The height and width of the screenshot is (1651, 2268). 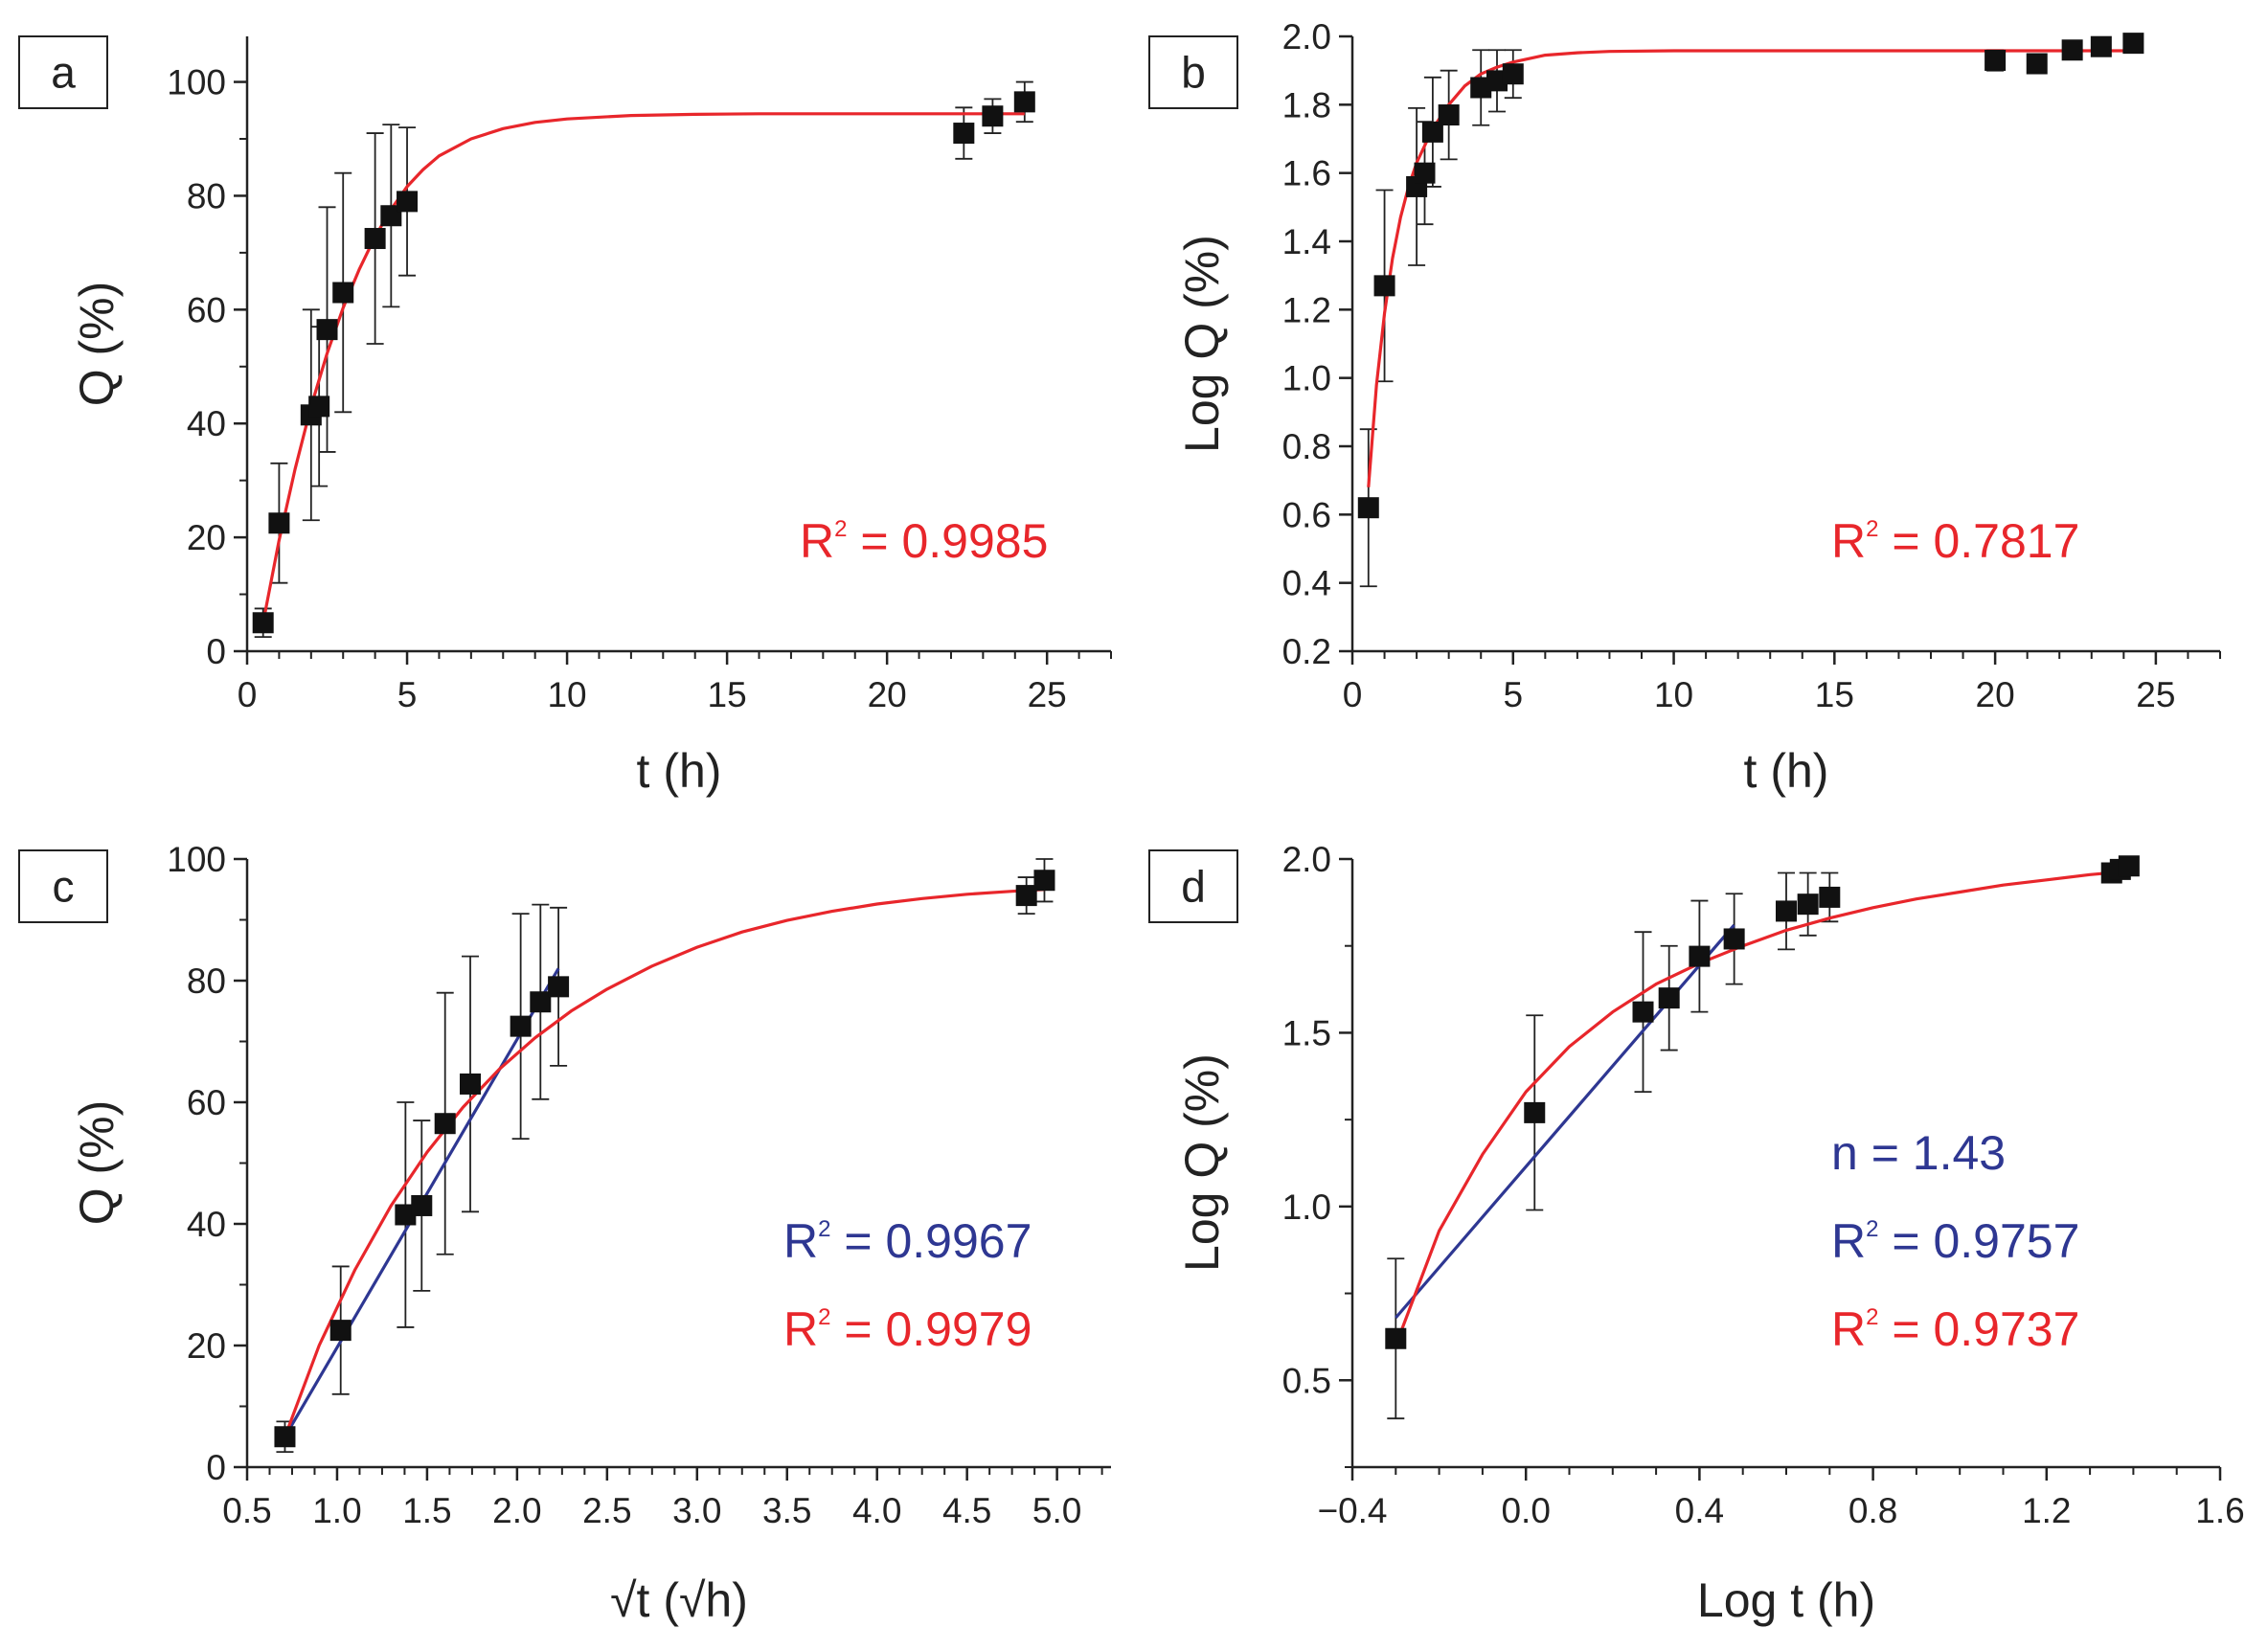 What do you see at coordinates (907, 1329) in the screenshot?
I see `fit-annotation: R2 = 0.9979` at bounding box center [907, 1329].